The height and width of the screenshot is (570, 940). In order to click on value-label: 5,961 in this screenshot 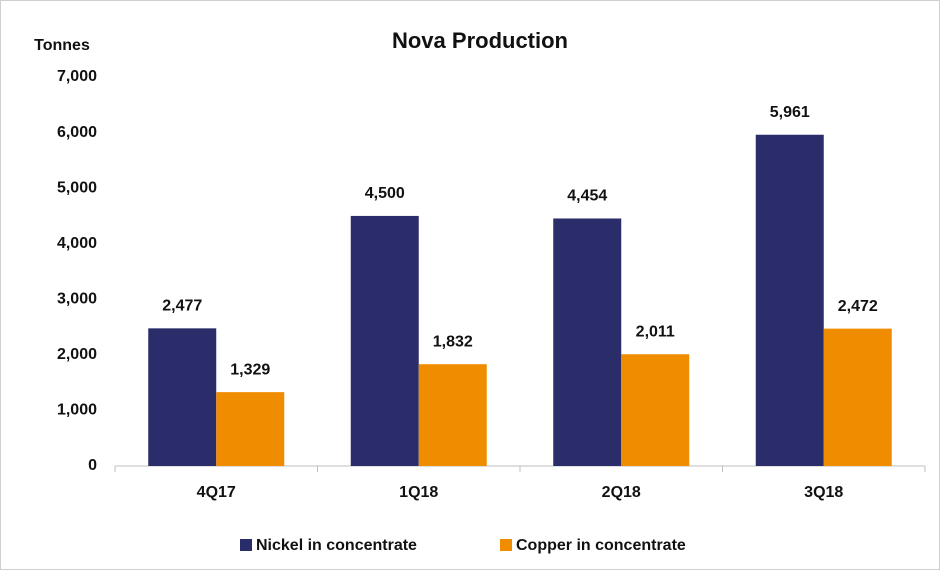, I will do `click(790, 112)`.